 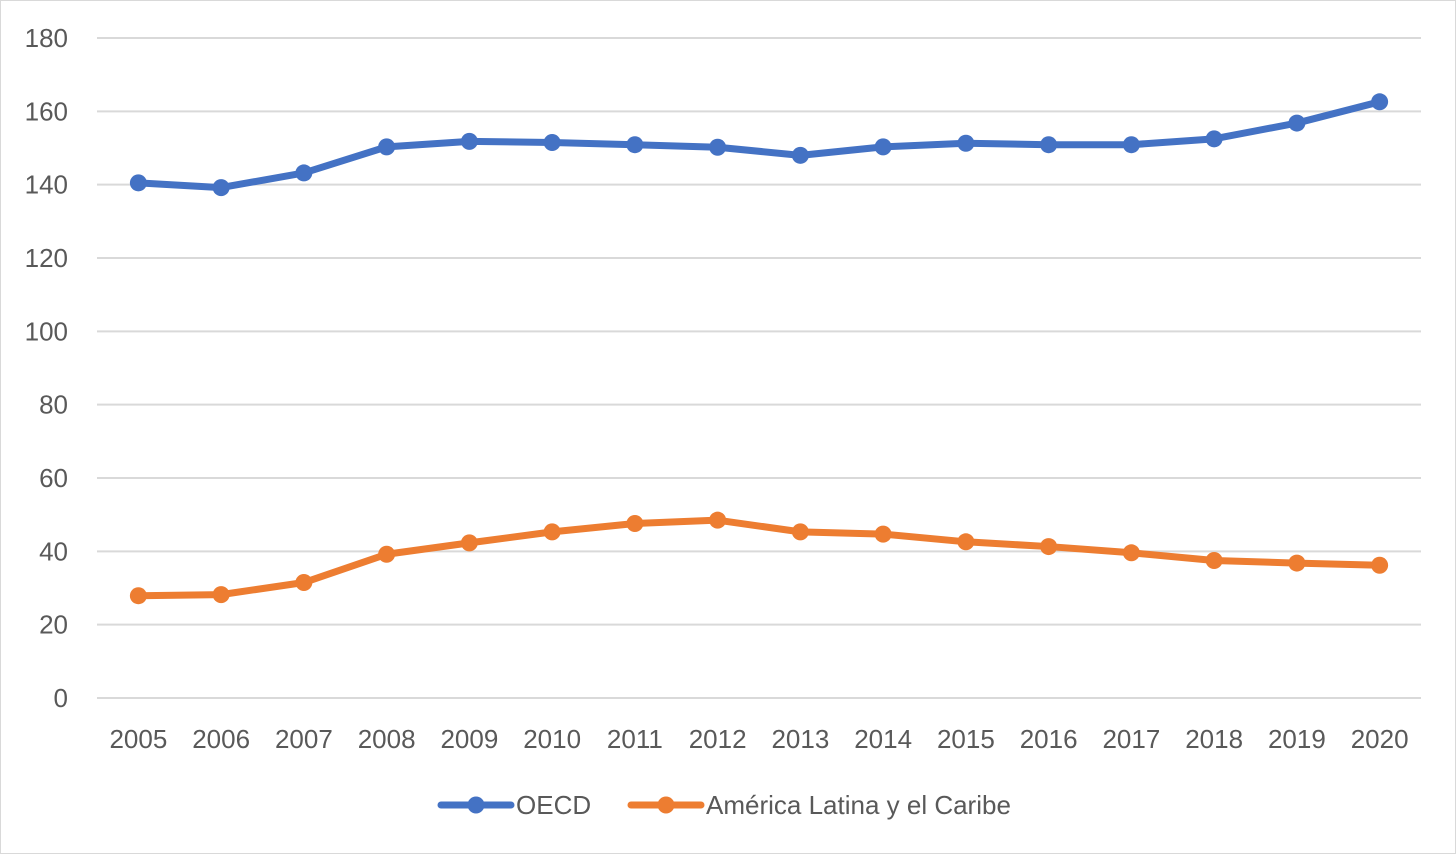 What do you see at coordinates (514, 805) in the screenshot?
I see `legend-item: OECD` at bounding box center [514, 805].